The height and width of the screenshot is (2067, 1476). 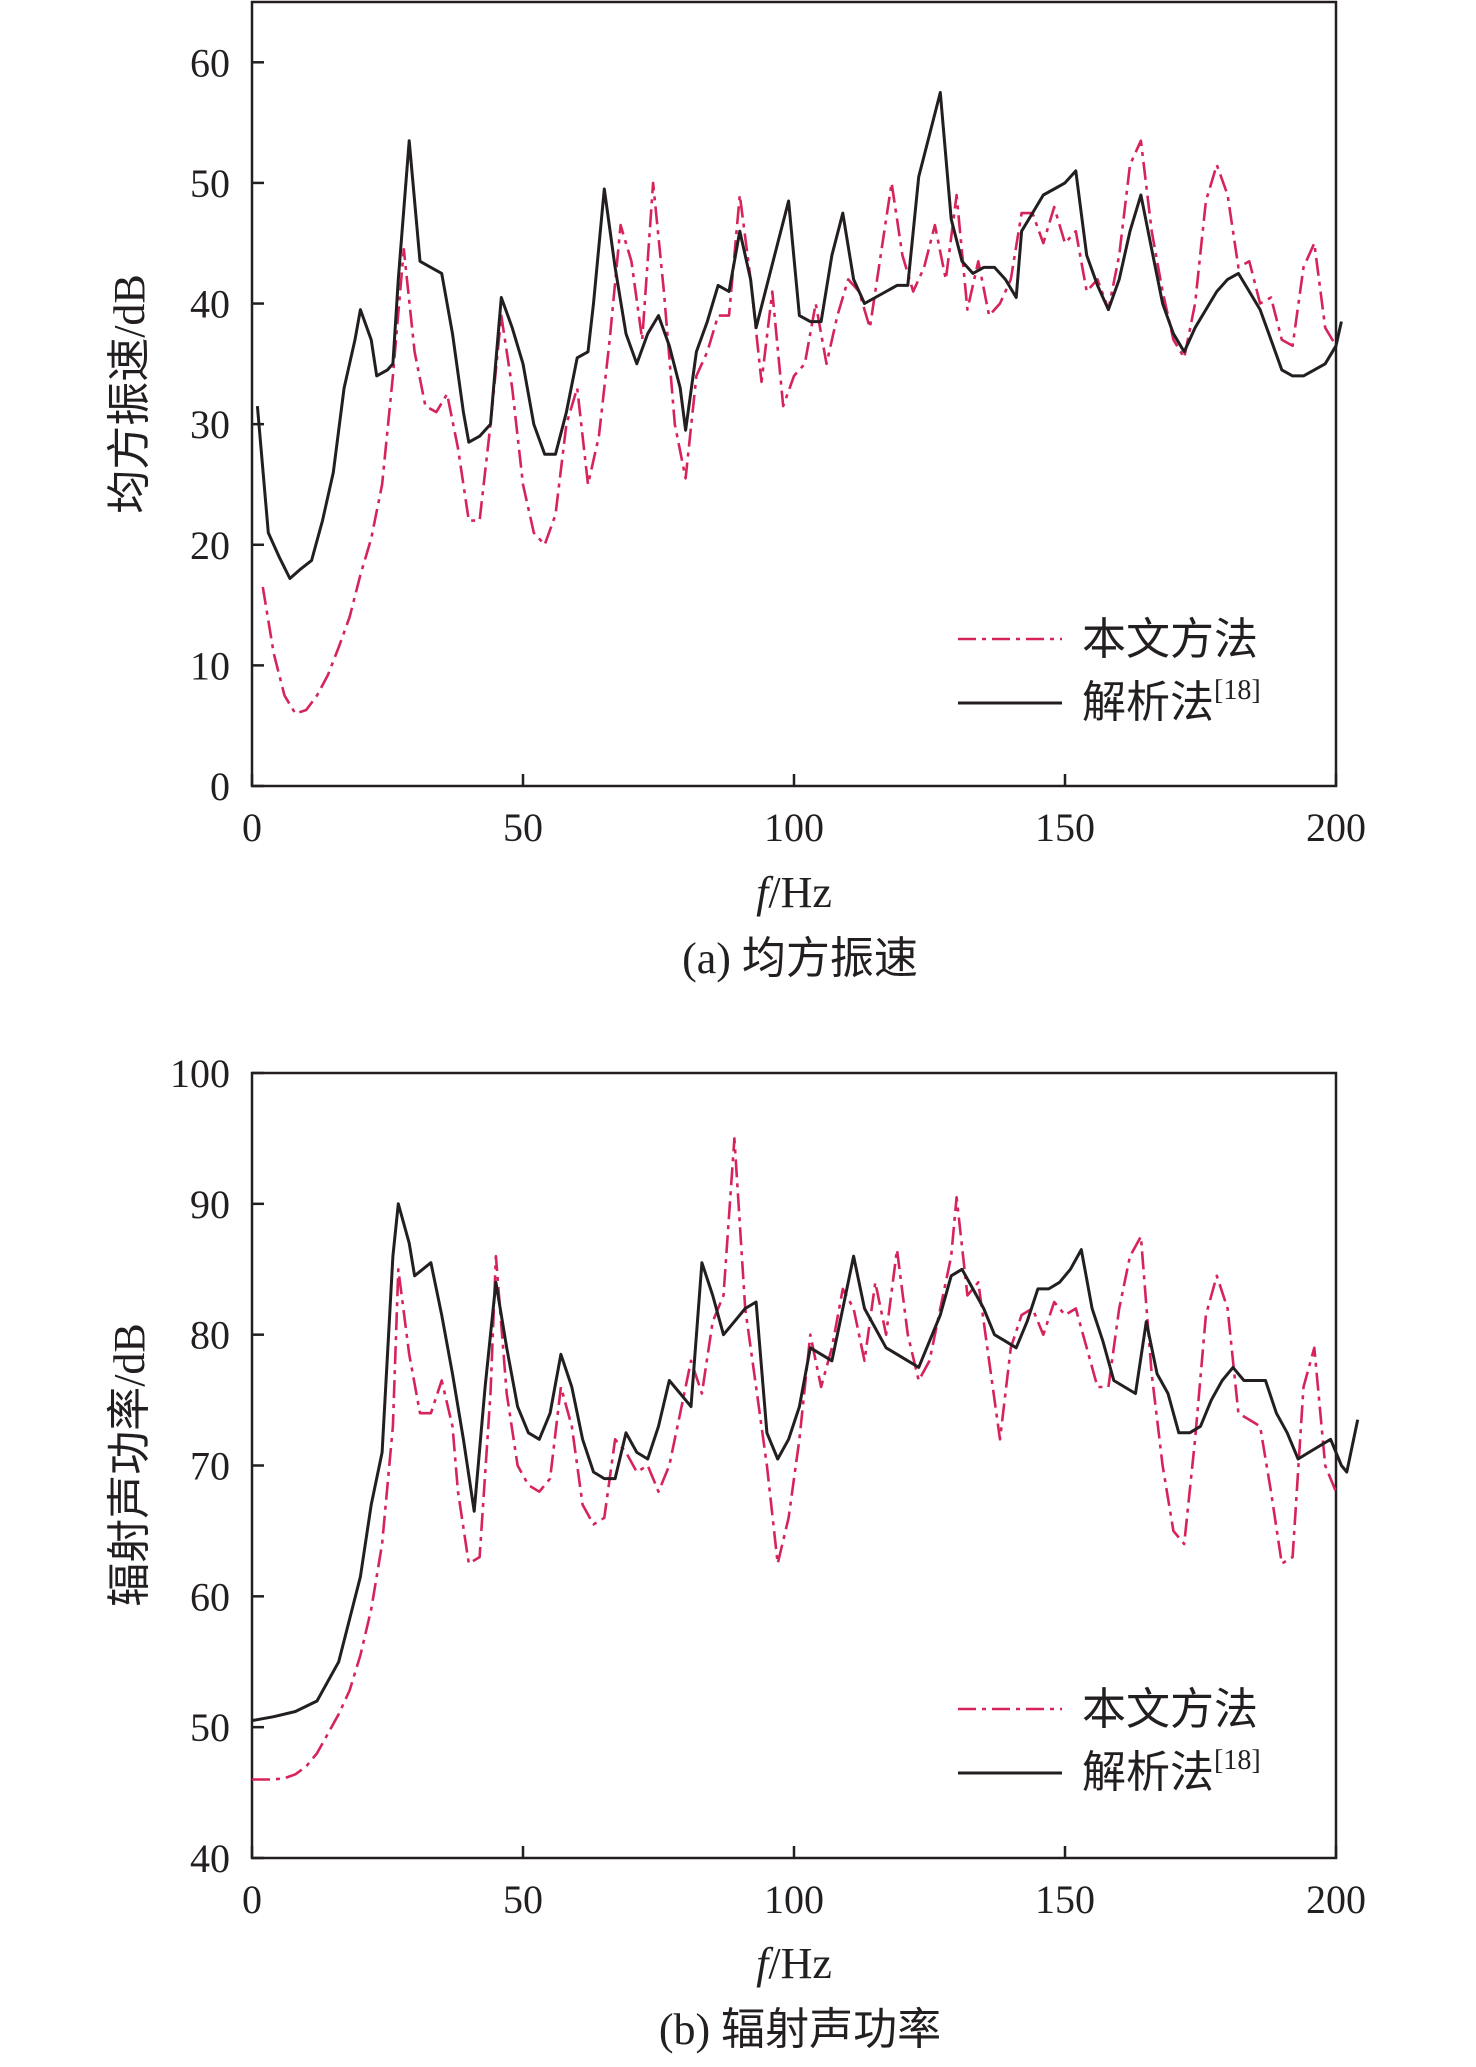 What do you see at coordinates (210, 1466) in the screenshot?
I see `y-tick-label: 70` at bounding box center [210, 1466].